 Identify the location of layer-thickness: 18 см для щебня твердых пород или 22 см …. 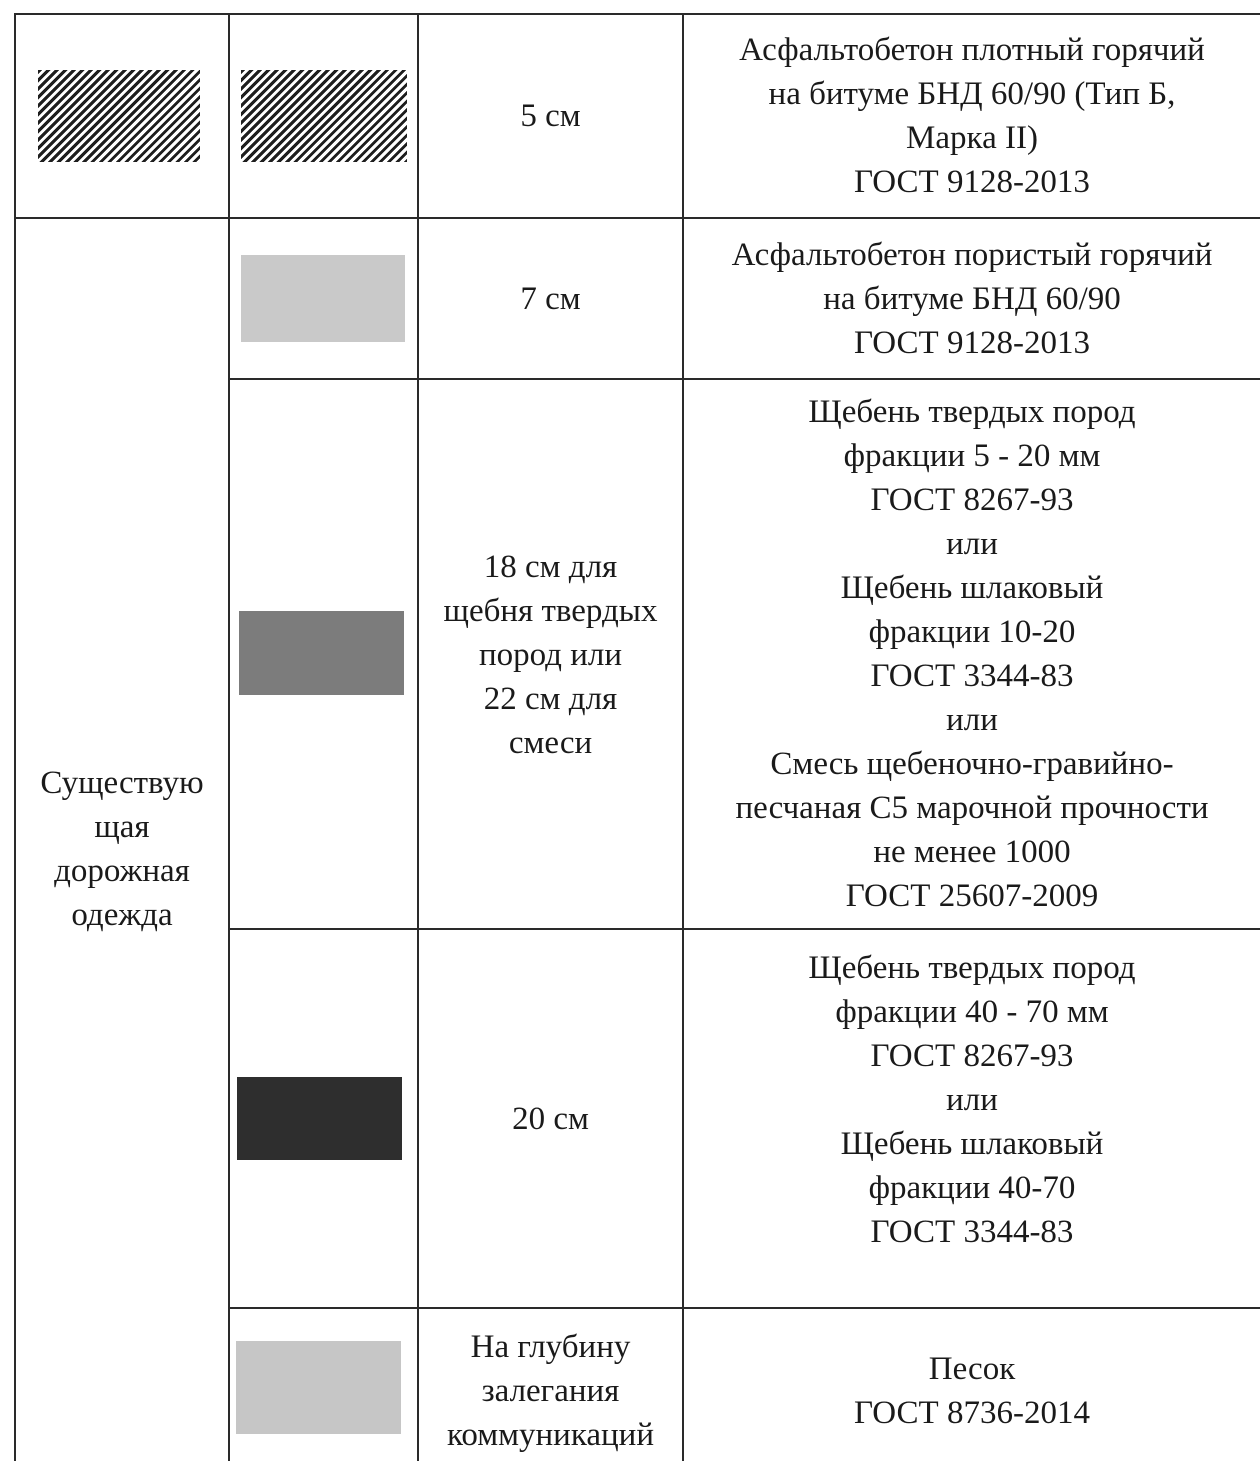
(550, 655).